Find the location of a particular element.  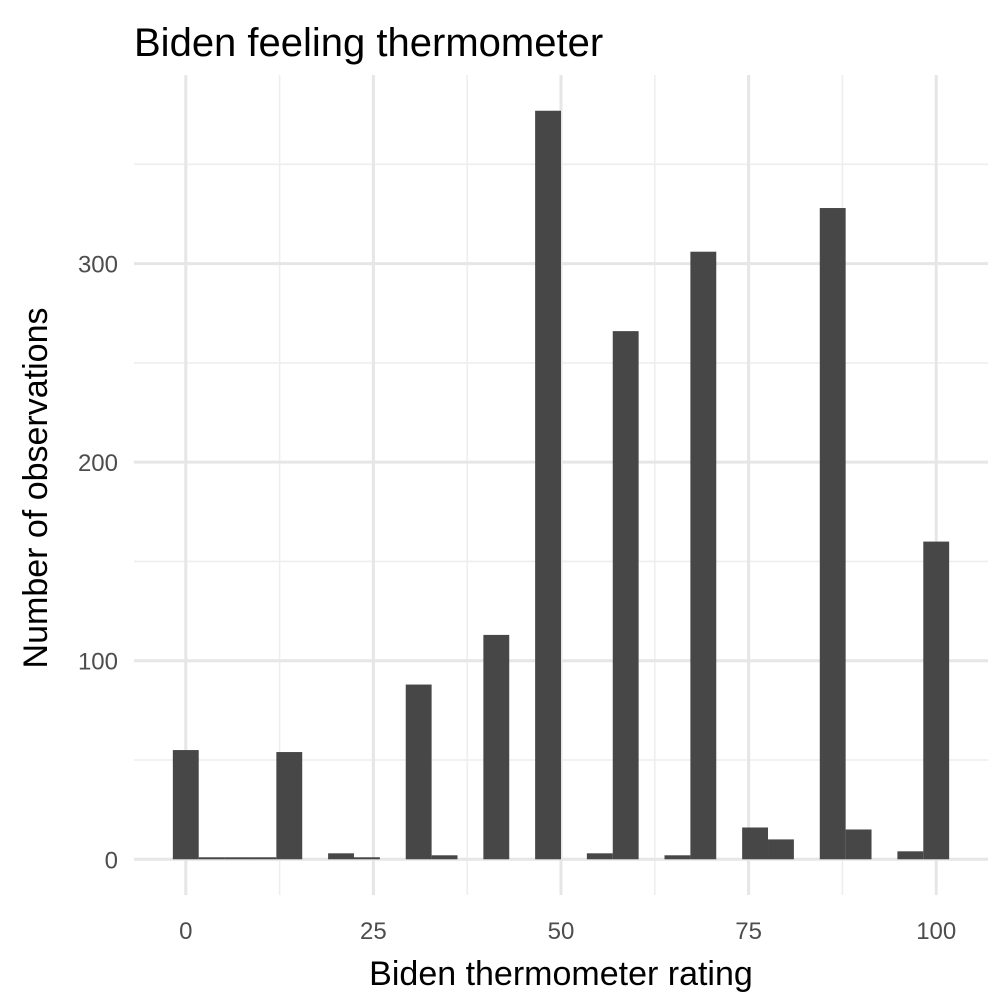

x-tick-label: 25 is located at coordinates (373, 931).